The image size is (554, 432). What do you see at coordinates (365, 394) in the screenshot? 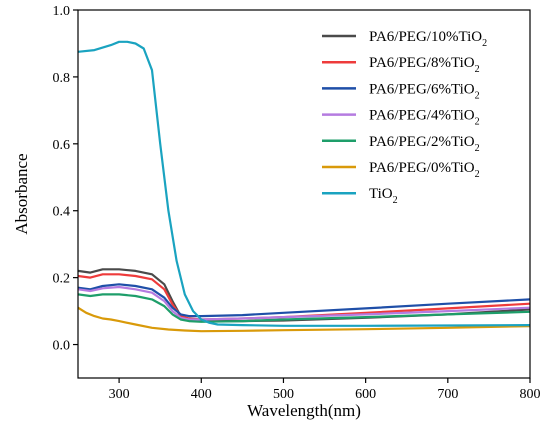
I see `x-tick-label: 600` at bounding box center [365, 394].